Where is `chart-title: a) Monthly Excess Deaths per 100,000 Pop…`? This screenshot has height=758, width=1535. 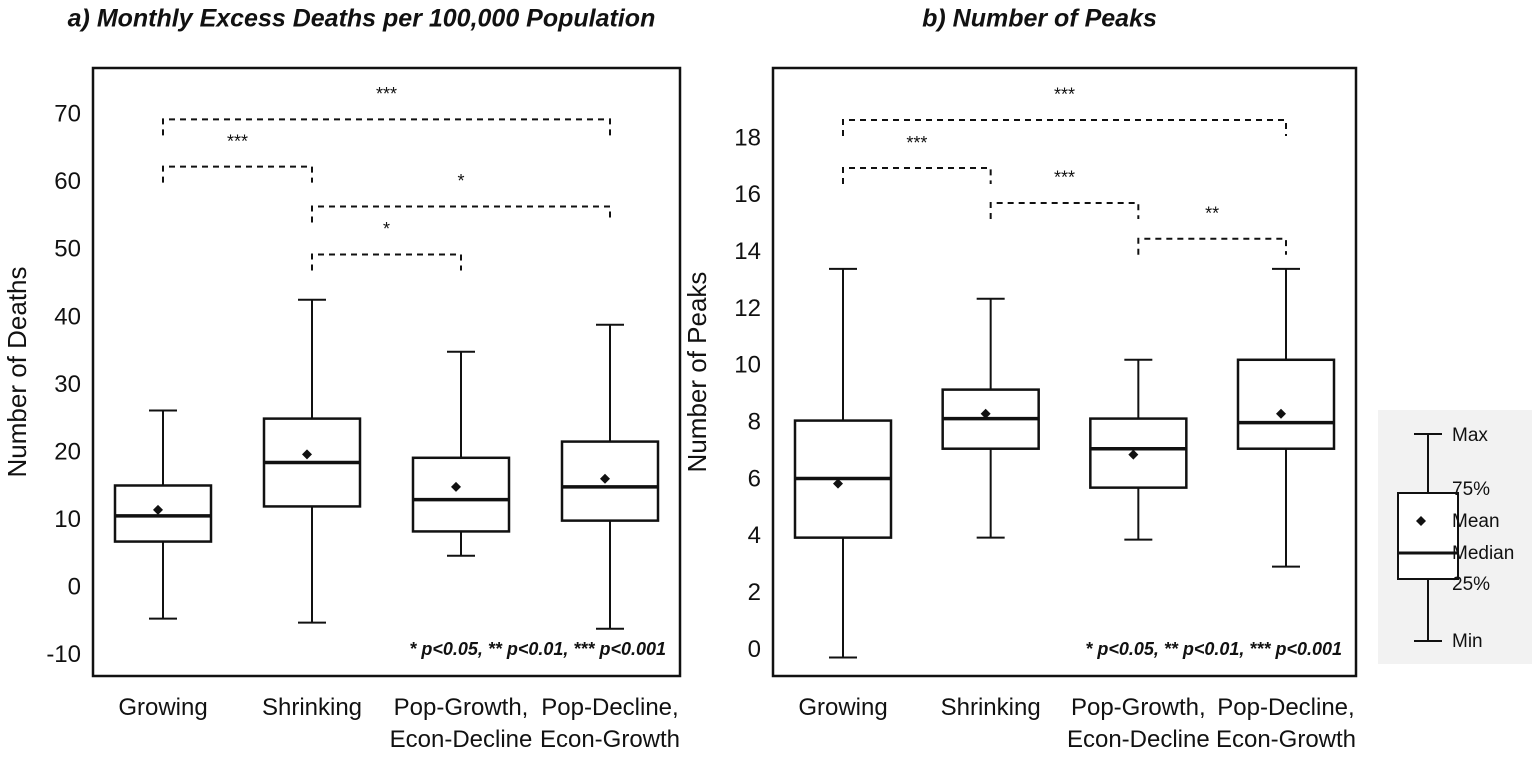
chart-title: a) Monthly Excess Deaths per 100,000 Pop… is located at coordinates (362, 19).